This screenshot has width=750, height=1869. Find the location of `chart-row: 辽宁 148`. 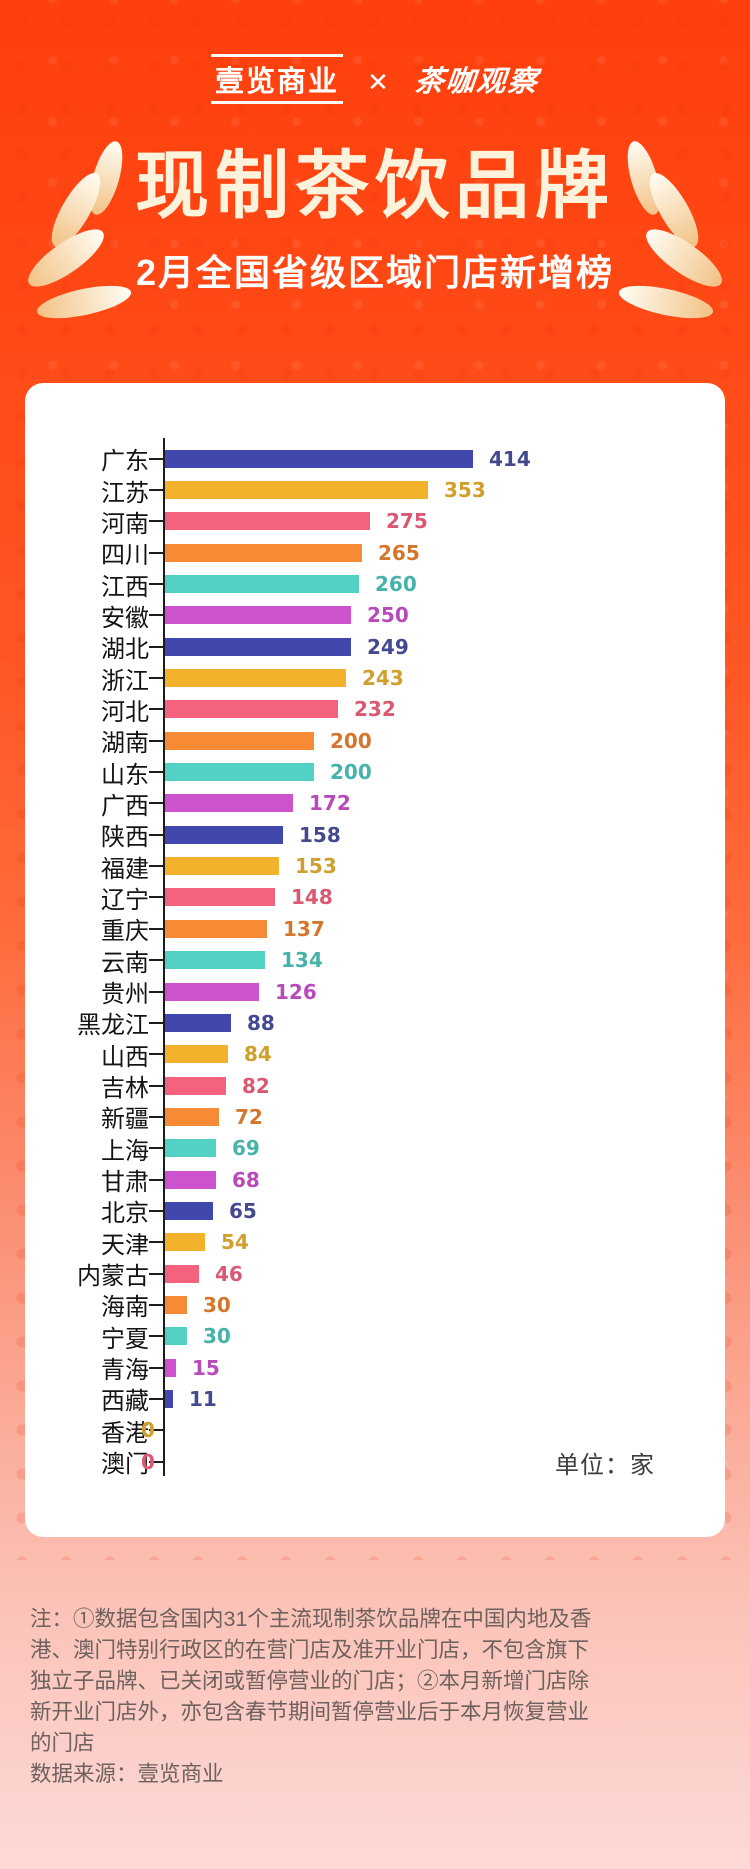

chart-row: 辽宁 148 is located at coordinates (375, 898).